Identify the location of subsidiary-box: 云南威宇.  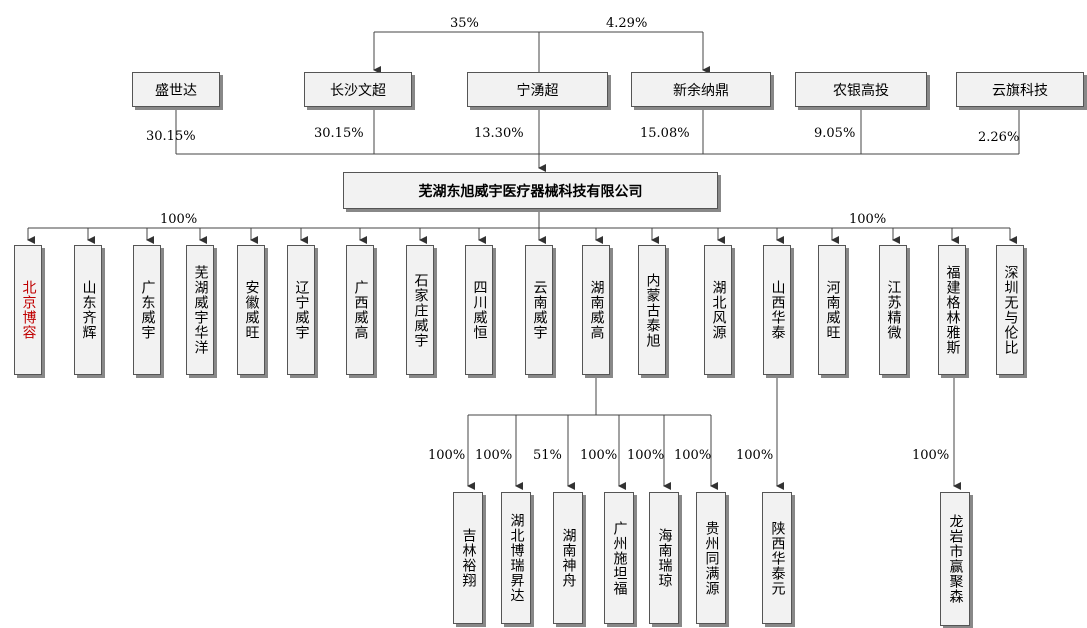
(539, 310).